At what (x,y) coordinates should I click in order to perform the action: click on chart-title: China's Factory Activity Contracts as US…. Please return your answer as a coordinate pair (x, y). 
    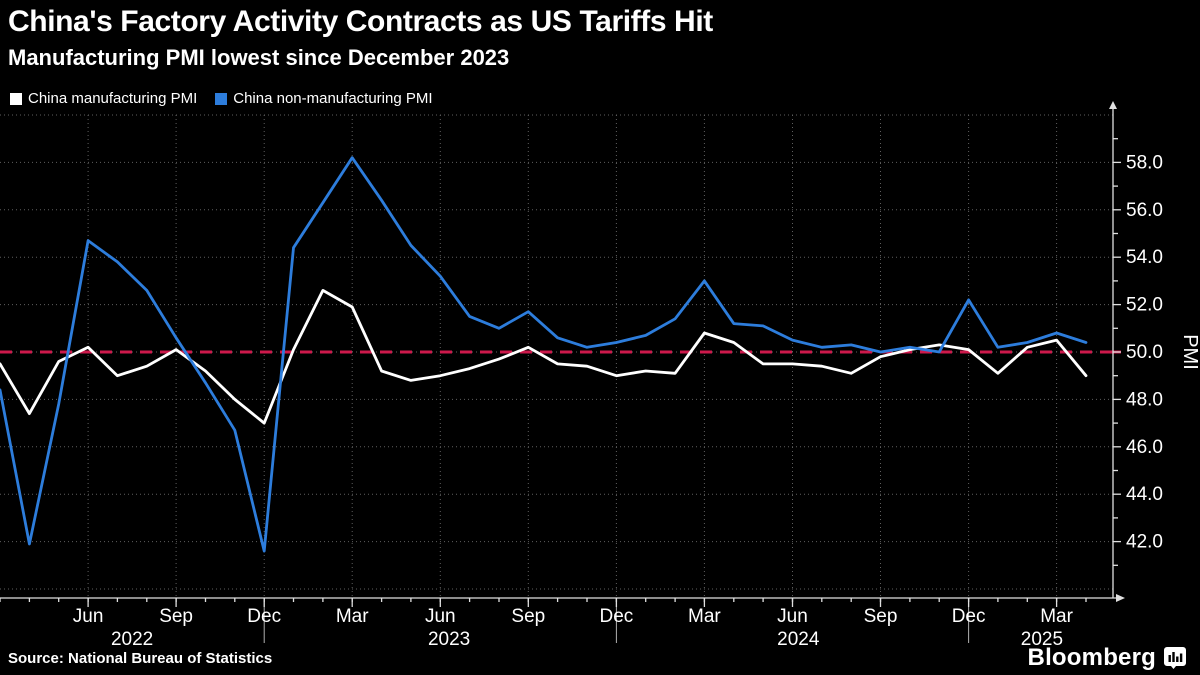
    Looking at the image, I should click on (360, 21).